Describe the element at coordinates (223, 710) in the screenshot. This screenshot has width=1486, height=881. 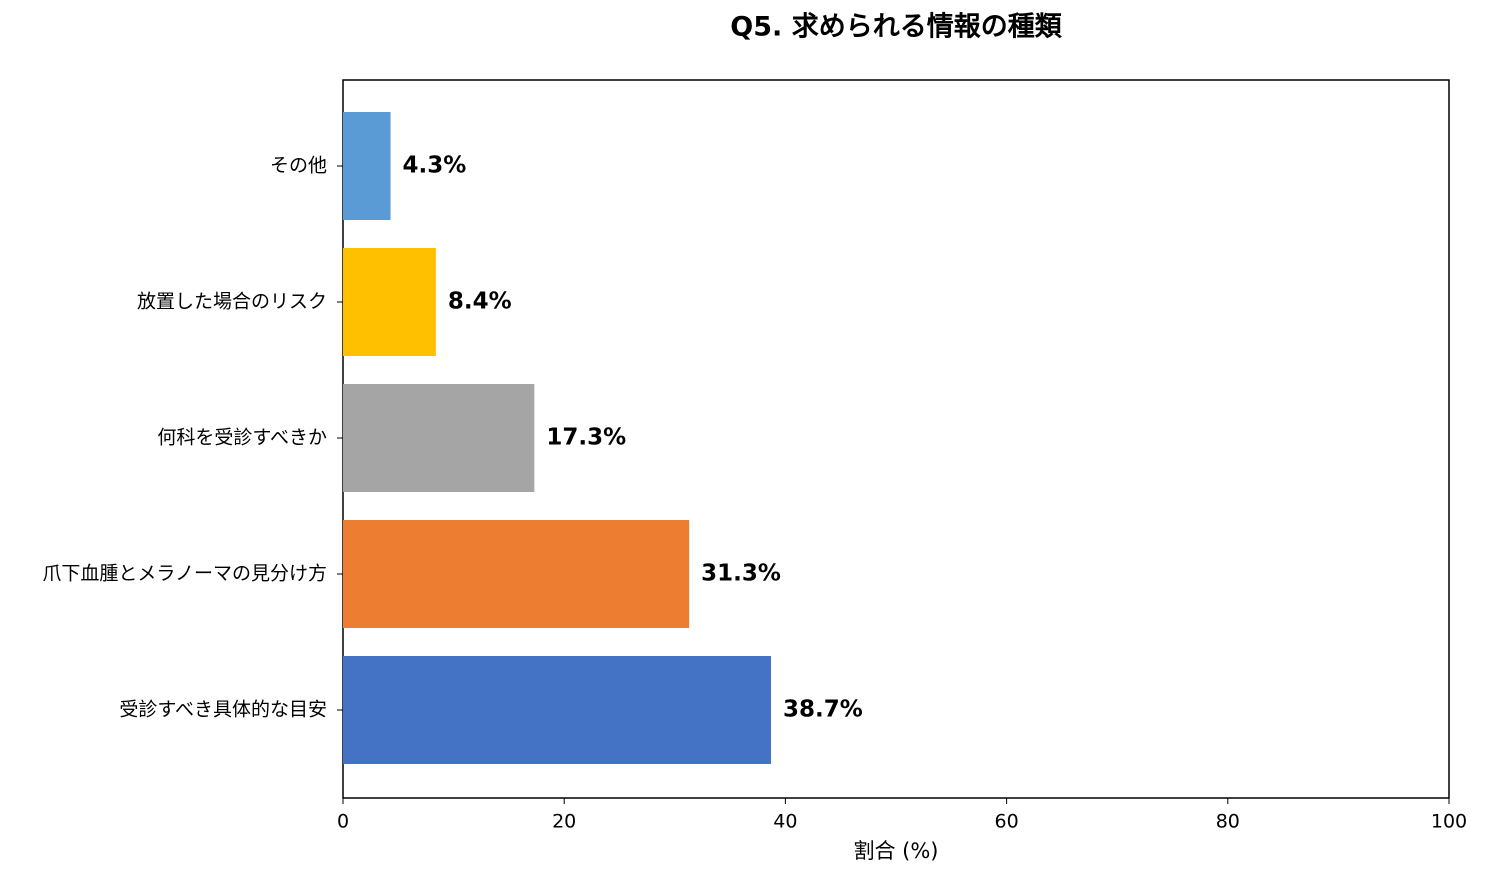
I see `y-tick-label: 受診すべき具体的な目安` at that location.